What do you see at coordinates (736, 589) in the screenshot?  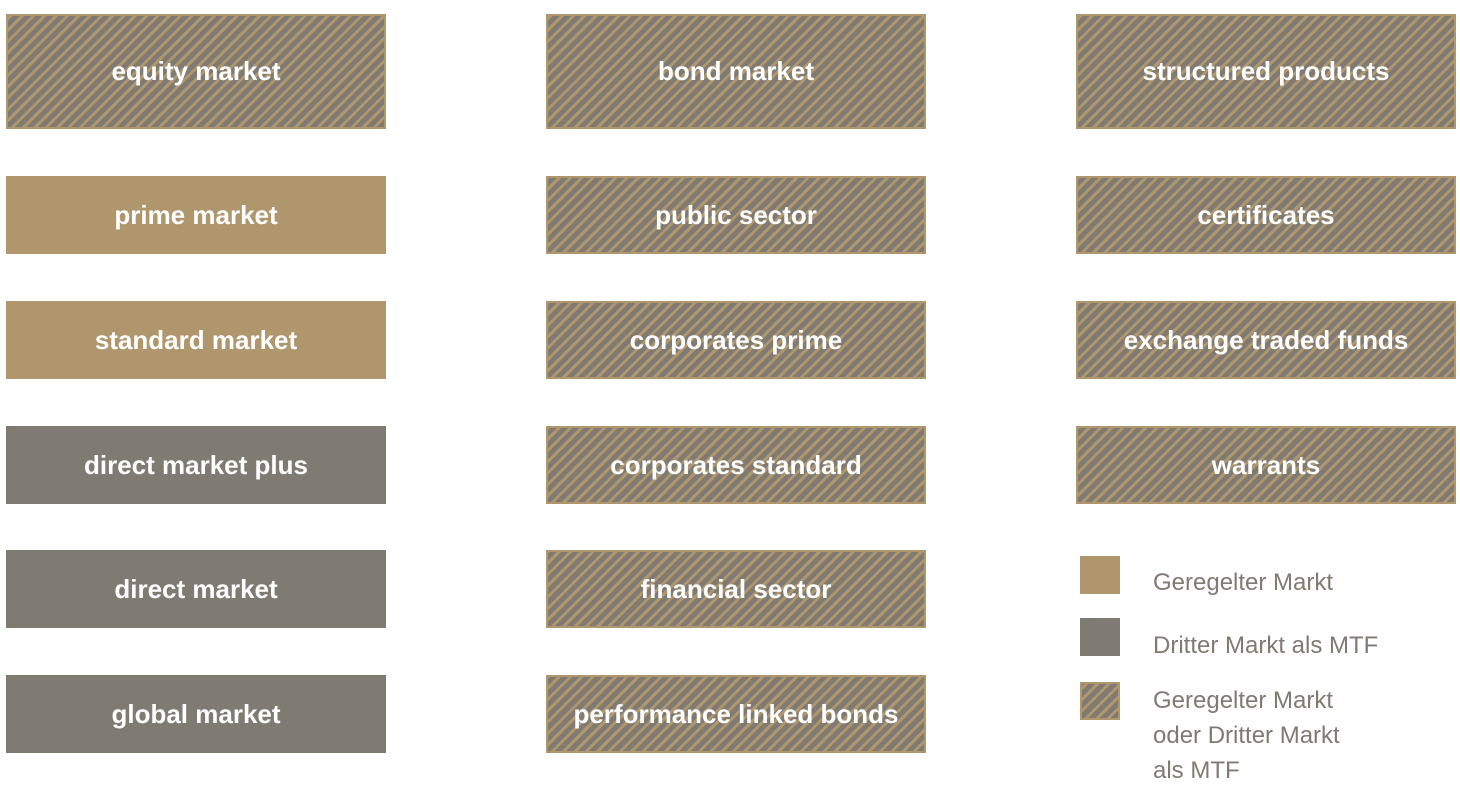 I see `segment-box: financial sector` at bounding box center [736, 589].